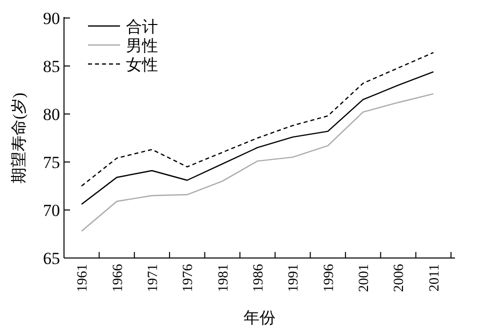 Image resolution: width=478 pixels, height=328 pixels. I want to click on y-tick-label: 70, so click(51, 210).